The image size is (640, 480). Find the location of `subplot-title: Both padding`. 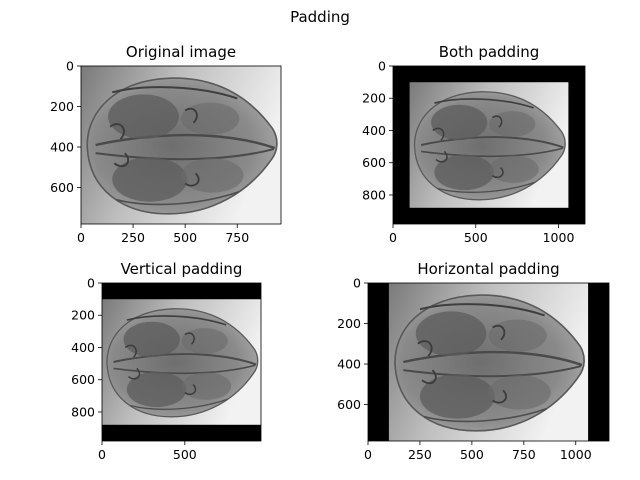

subplot-title: Both padding is located at coordinates (489, 52).